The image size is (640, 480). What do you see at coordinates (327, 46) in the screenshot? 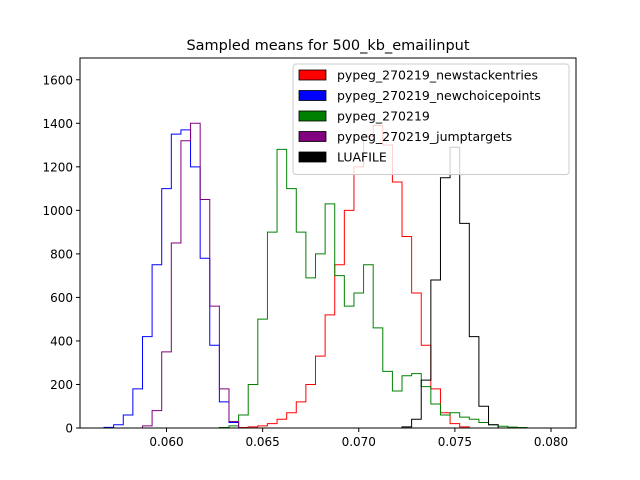
I see `chart-title: Sampled means for 500_kb_emailinput` at bounding box center [327, 46].